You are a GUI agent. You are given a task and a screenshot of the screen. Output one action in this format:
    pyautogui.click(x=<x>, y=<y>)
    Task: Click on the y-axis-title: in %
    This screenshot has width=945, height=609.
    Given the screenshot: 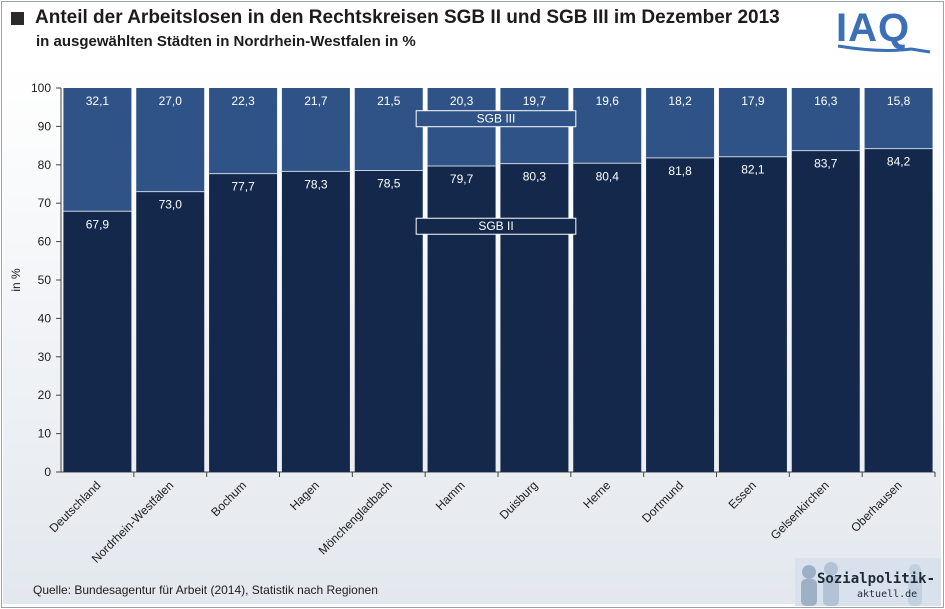 What is the action you would take?
    pyautogui.click(x=16, y=280)
    